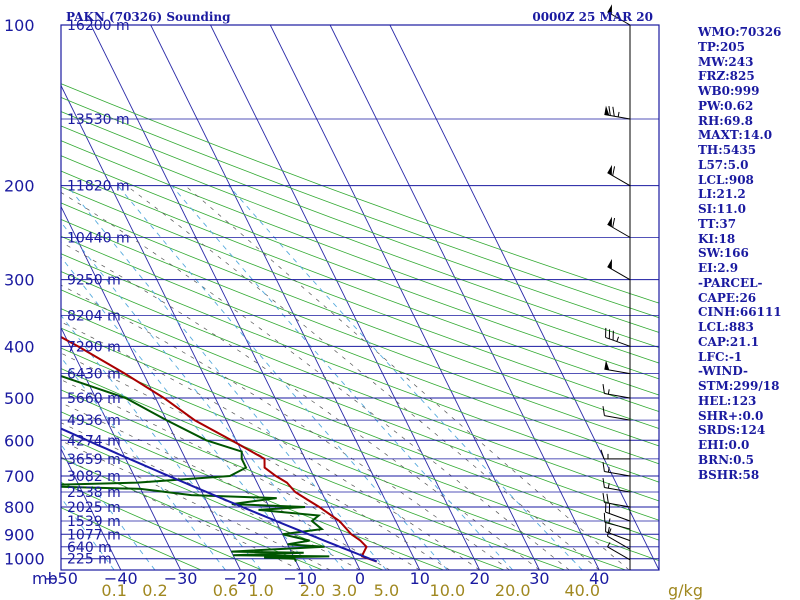 The height and width of the screenshot is (600, 800). I want to click on height-label: 2538 m, so click(94, 493).